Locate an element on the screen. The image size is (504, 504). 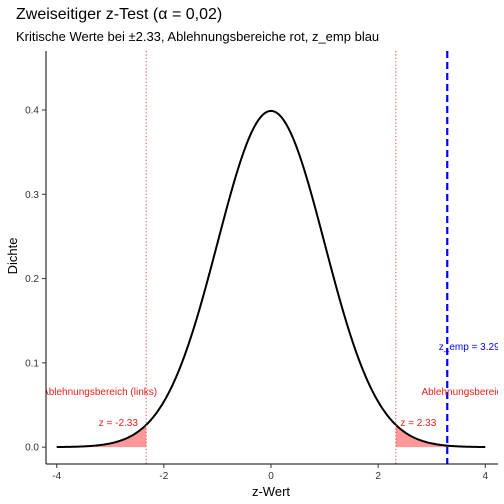
x-tick-label: -2 is located at coordinates (163, 476).